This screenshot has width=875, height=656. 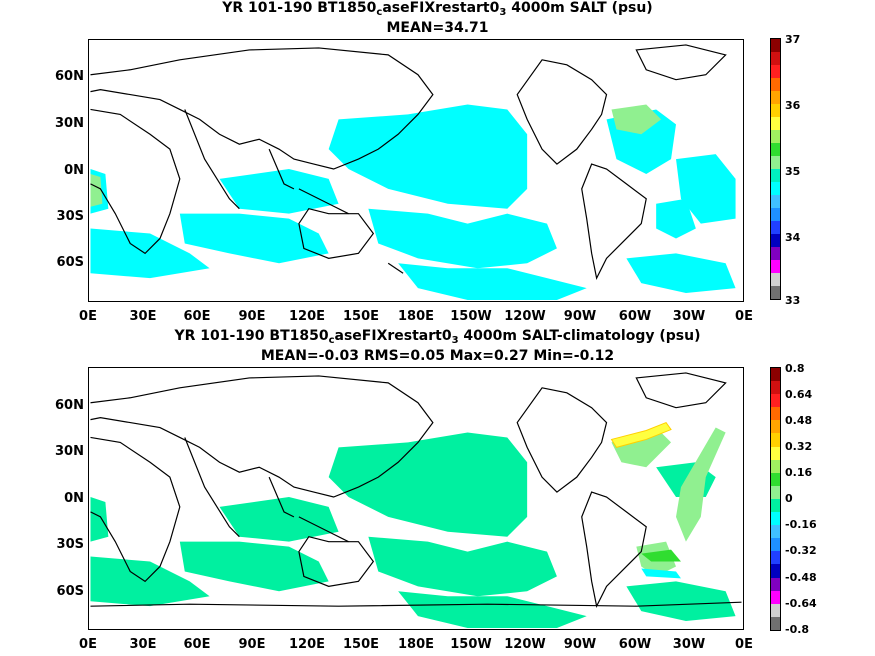 What do you see at coordinates (143, 316) in the screenshot?
I see `map1-lon-1: 30E` at bounding box center [143, 316].